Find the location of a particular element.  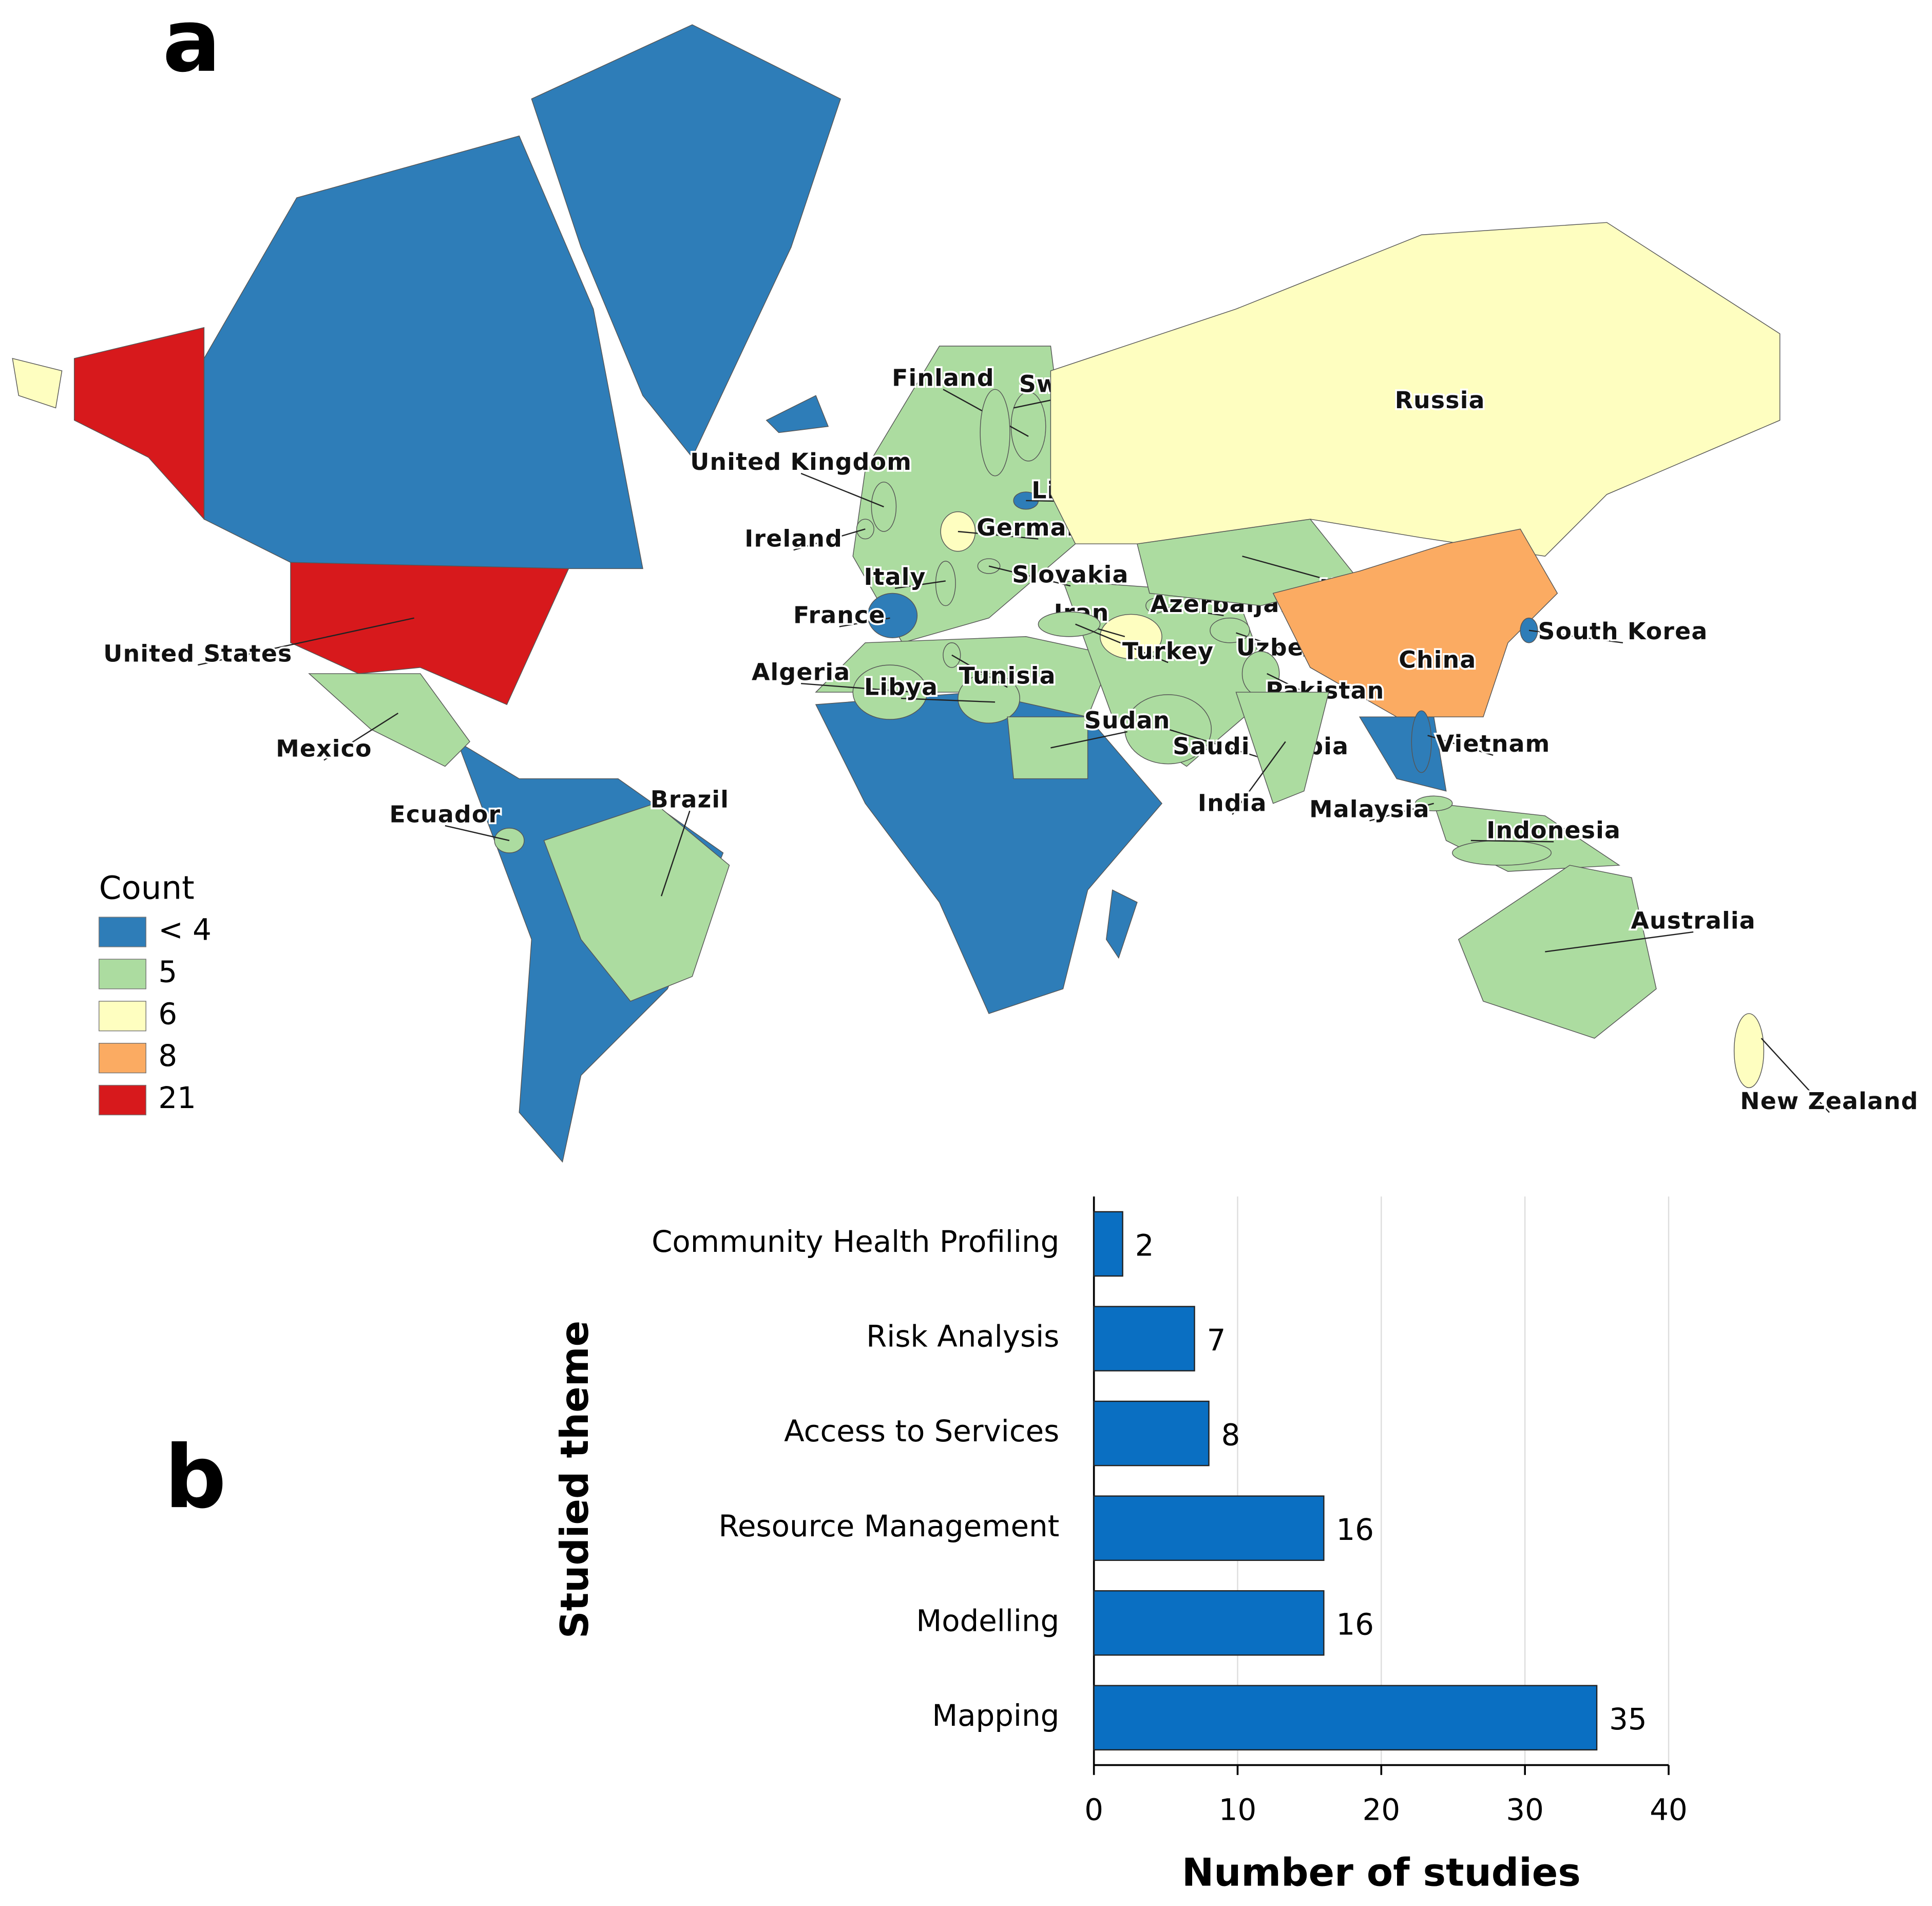

y-axis-label: Studied theme is located at coordinates (575, 1479).